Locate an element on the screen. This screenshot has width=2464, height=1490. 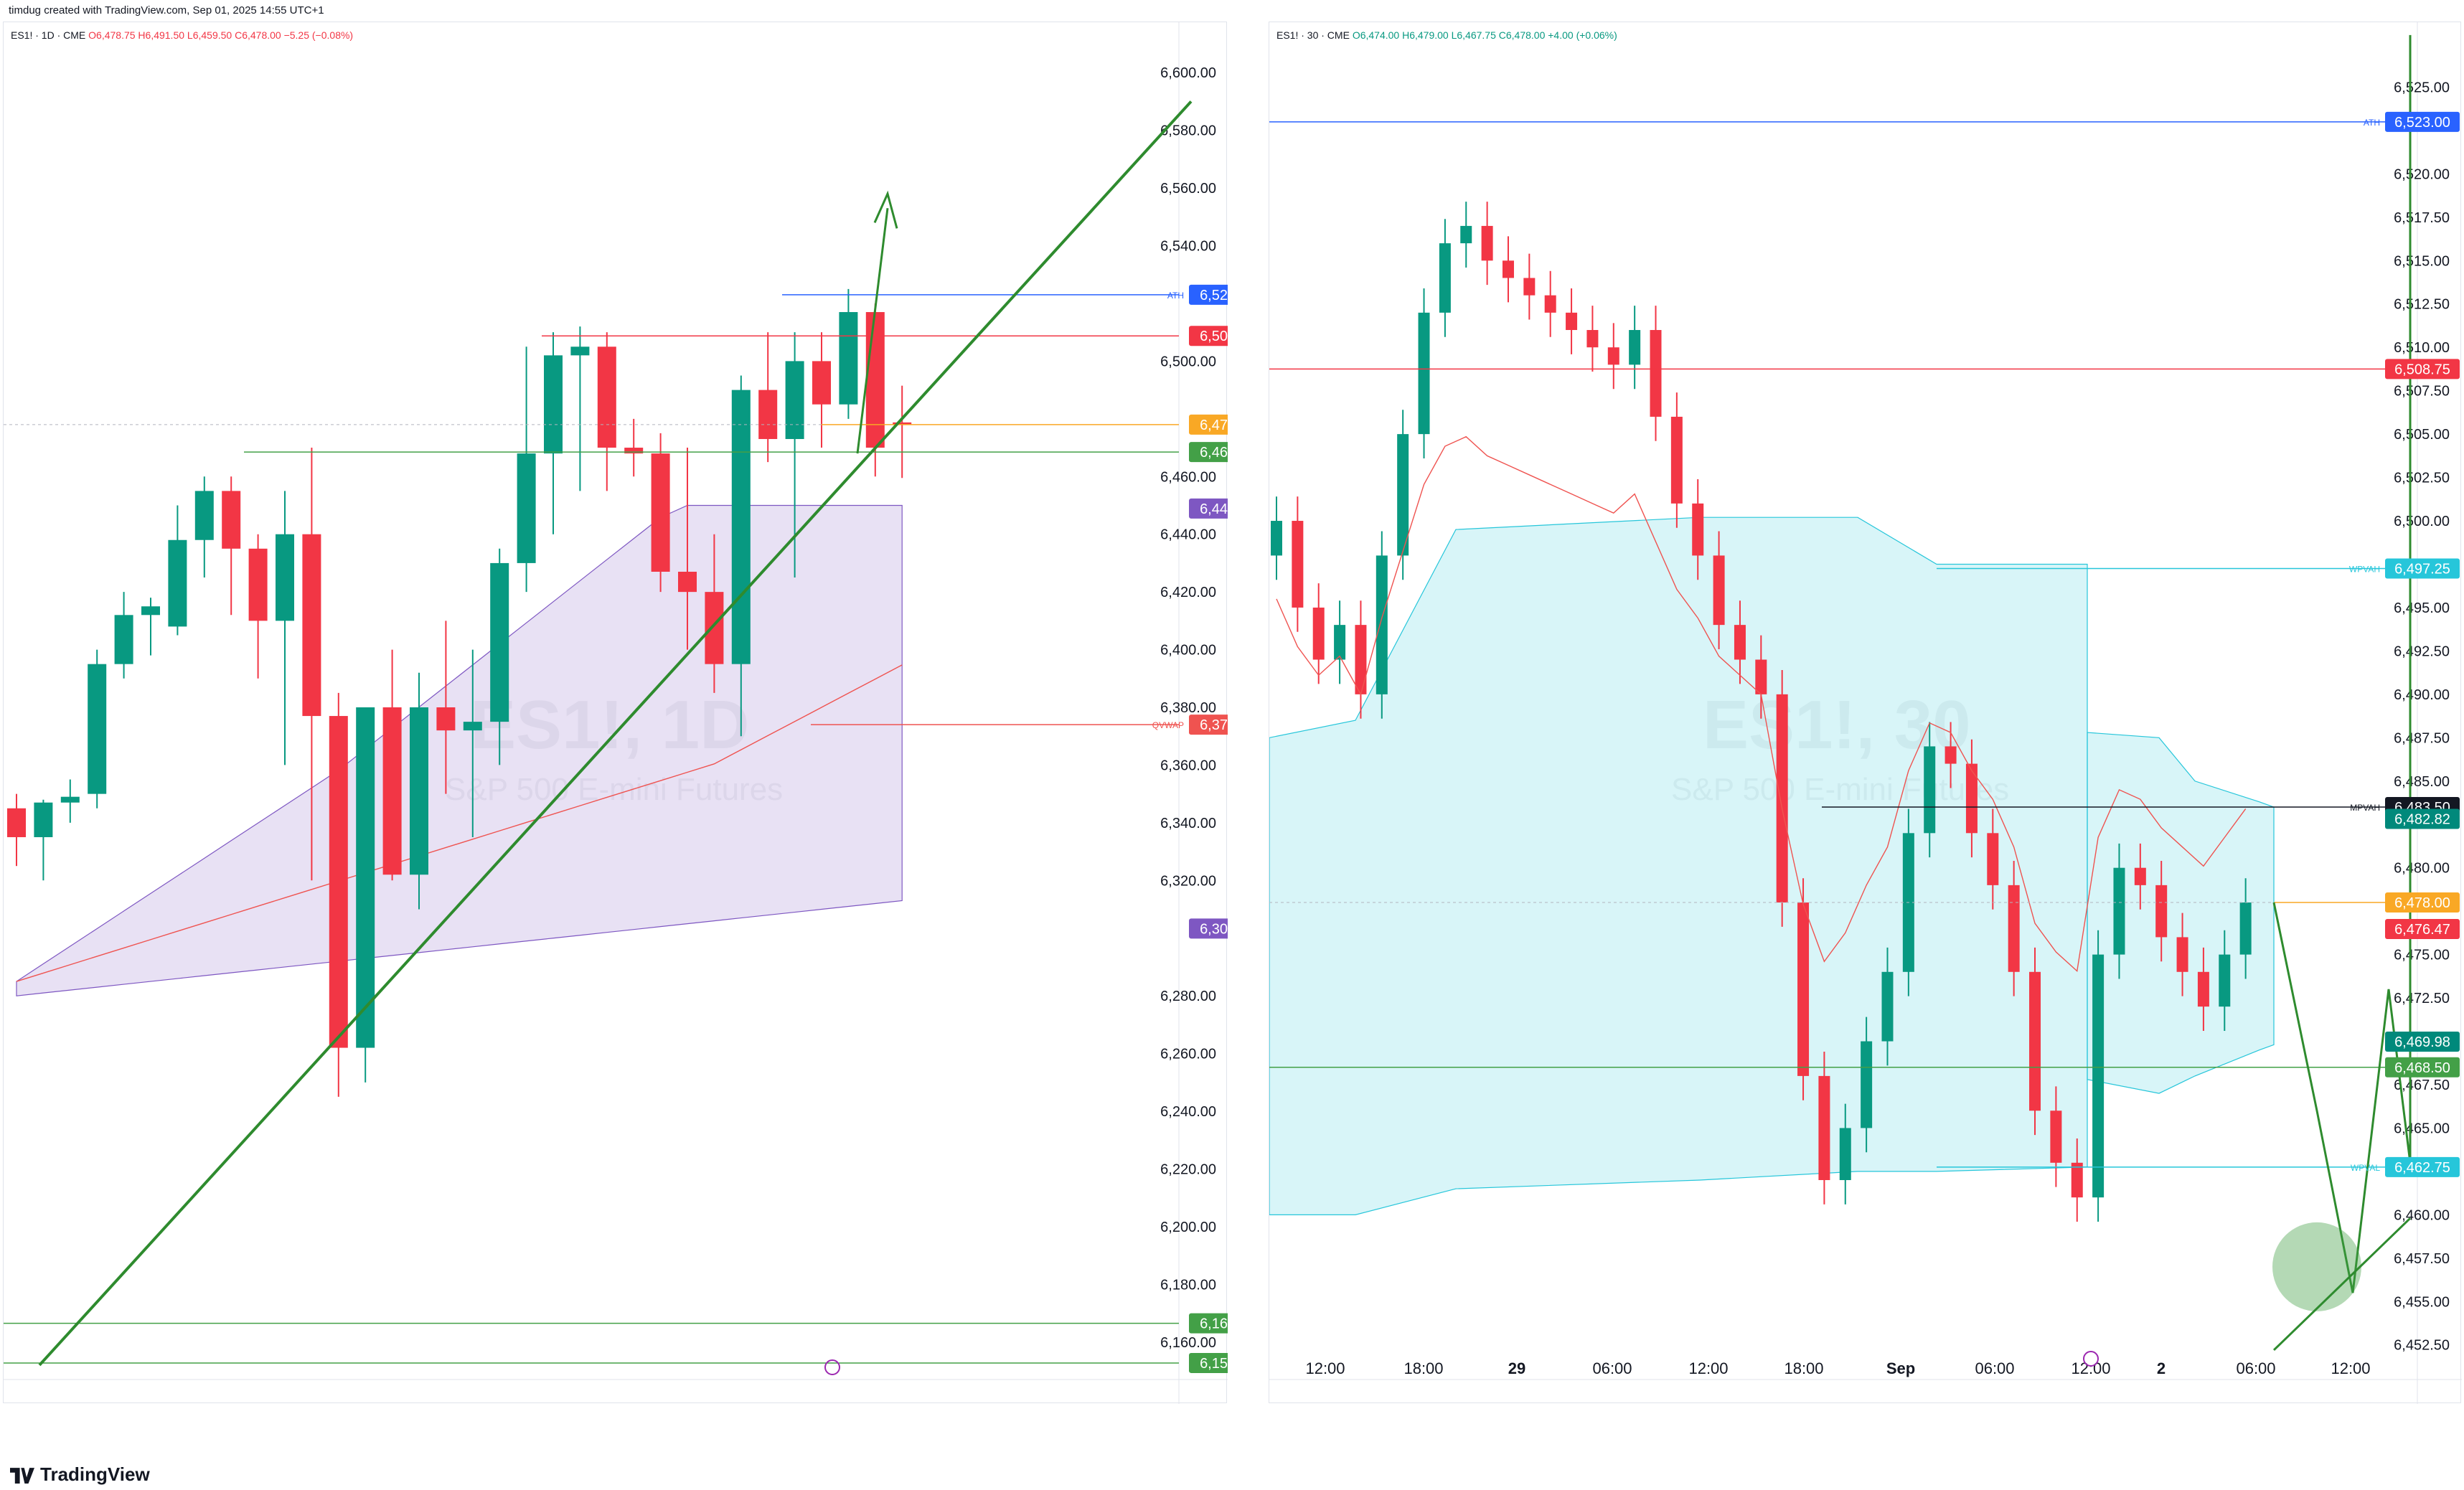
daily-price-tick: 6,500.00 is located at coordinates (1188, 361).